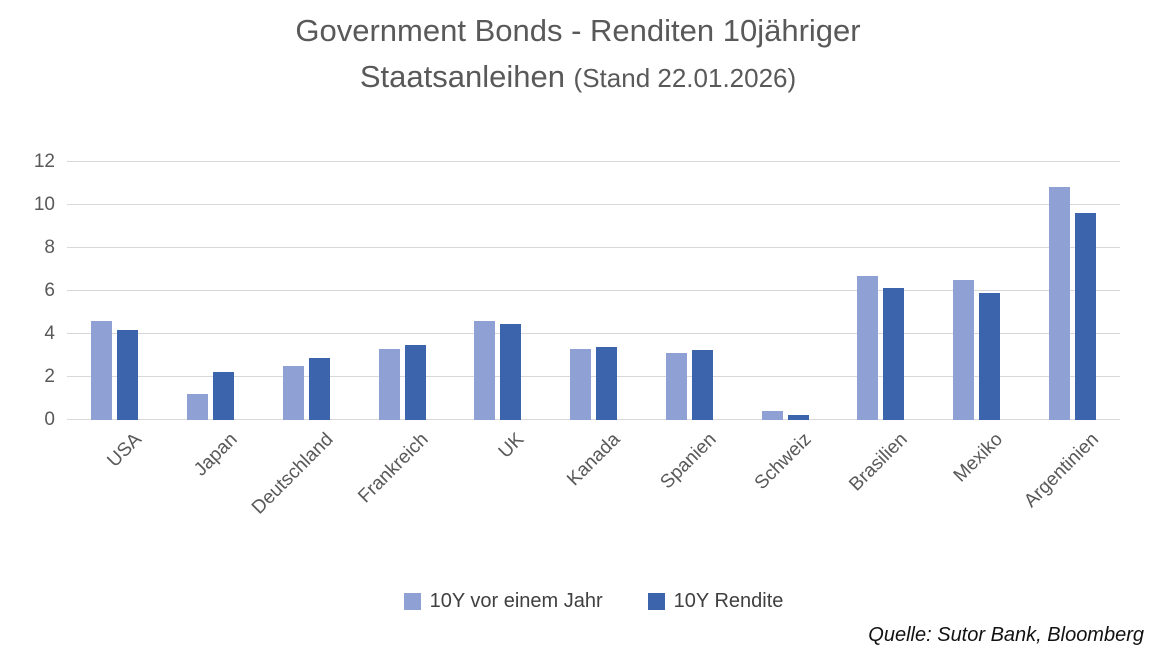 The image size is (1156, 653). I want to click on bar-pair-Deutschland, so click(306, 388).